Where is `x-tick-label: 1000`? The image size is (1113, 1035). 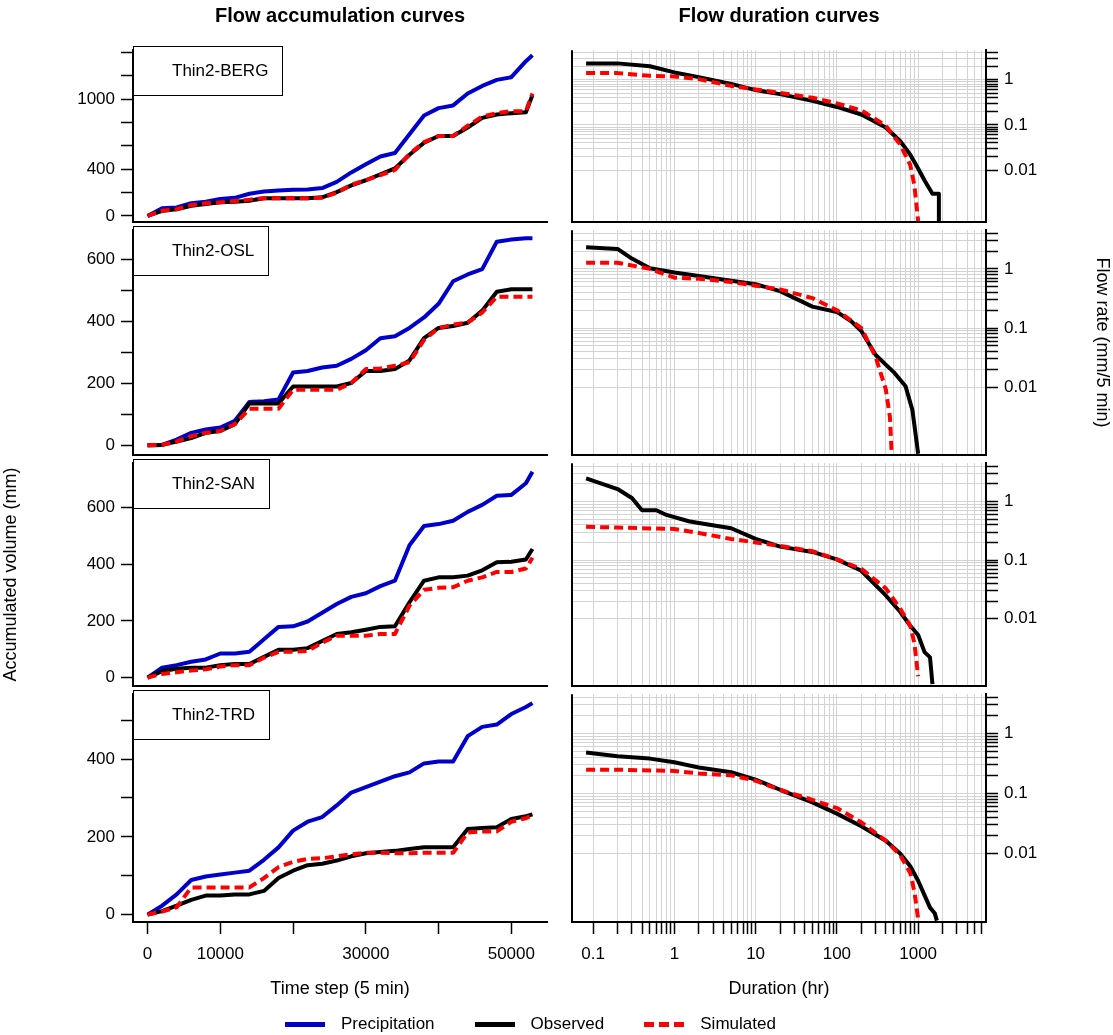 x-tick-label: 1000 is located at coordinates (918, 953).